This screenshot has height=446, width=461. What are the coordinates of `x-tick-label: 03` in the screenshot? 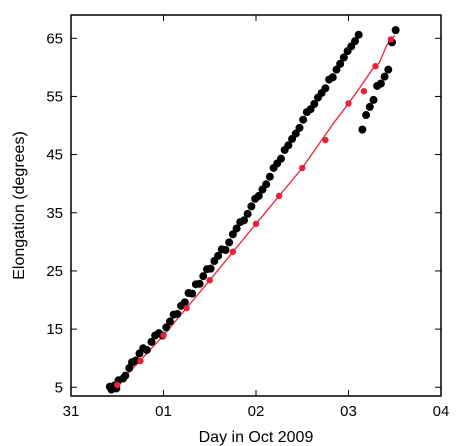 It's located at (348, 411).